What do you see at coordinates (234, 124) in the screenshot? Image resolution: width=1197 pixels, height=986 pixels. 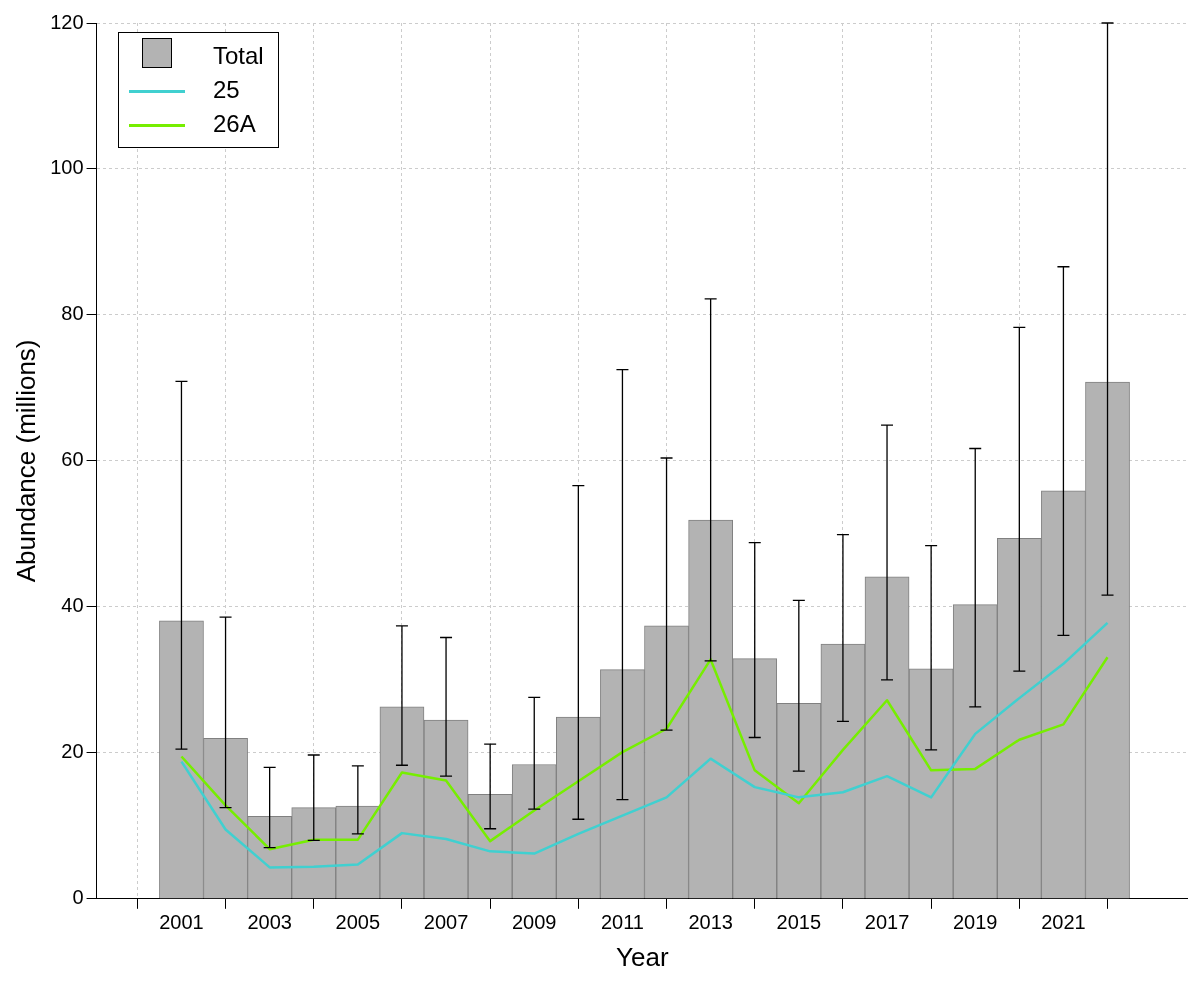 I see `legend-label: 26A` at bounding box center [234, 124].